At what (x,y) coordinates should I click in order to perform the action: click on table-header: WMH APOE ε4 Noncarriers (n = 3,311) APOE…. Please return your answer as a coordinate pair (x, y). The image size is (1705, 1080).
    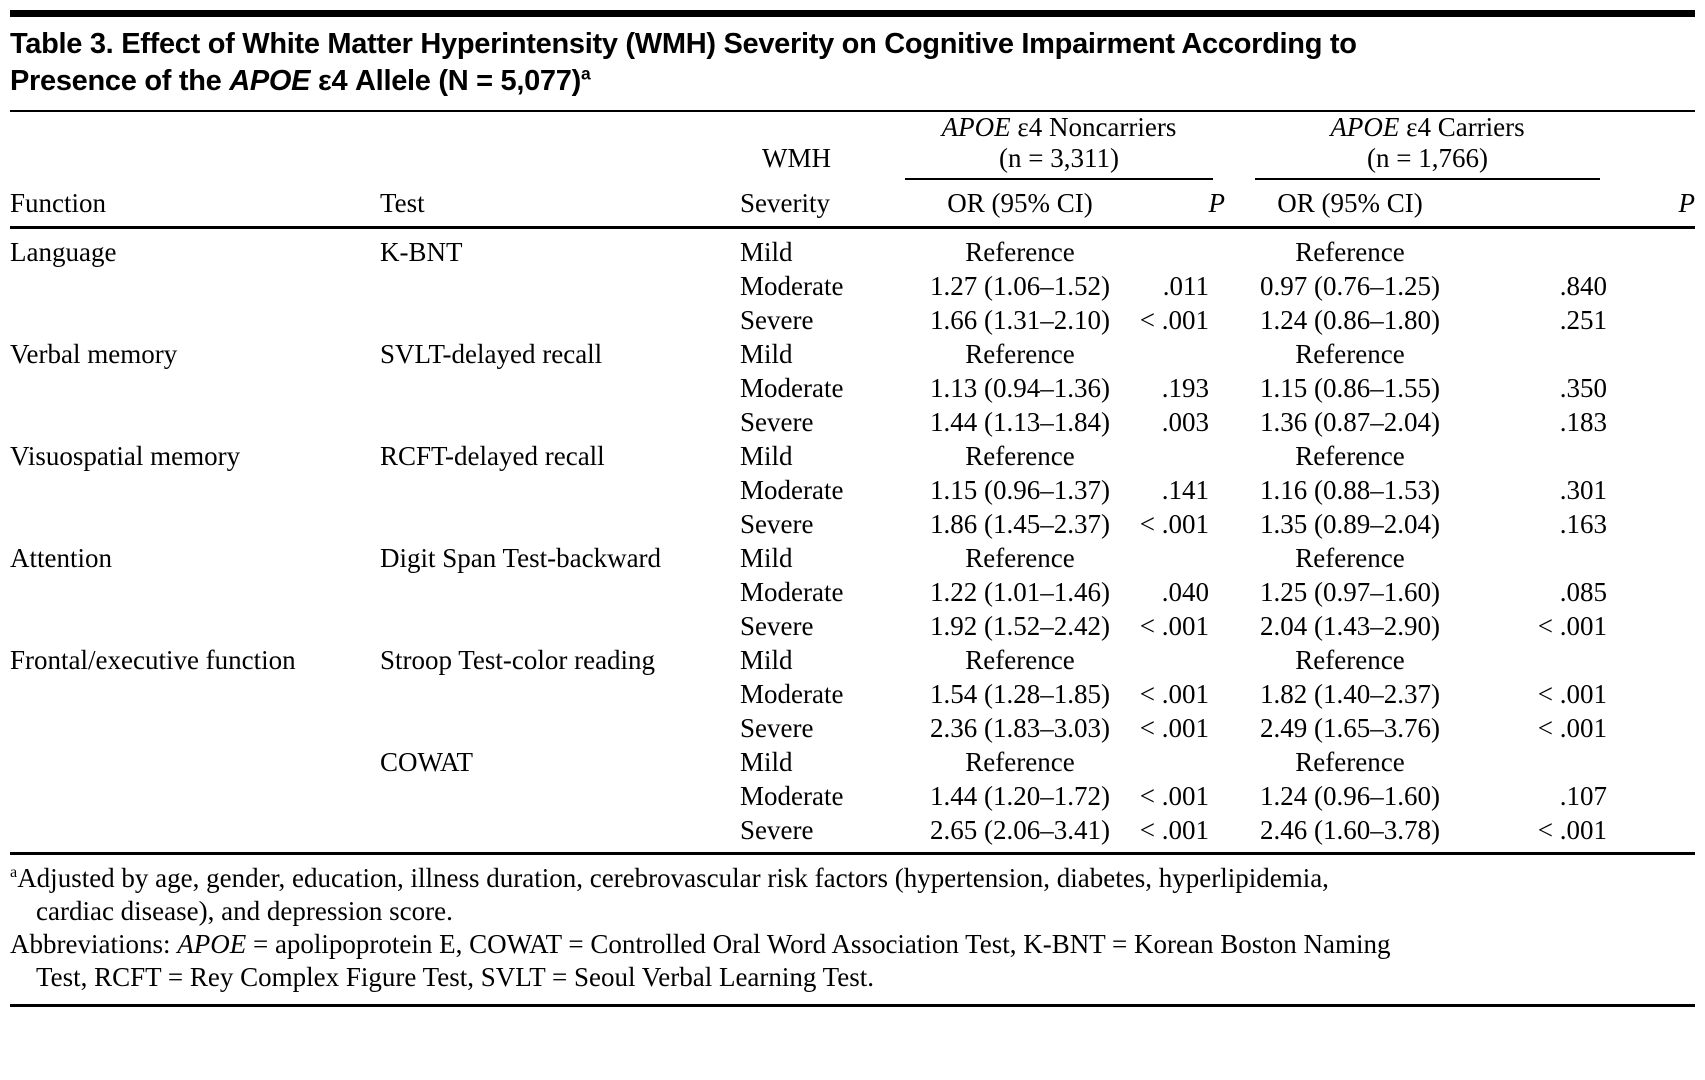
    Looking at the image, I should click on (853, 170).